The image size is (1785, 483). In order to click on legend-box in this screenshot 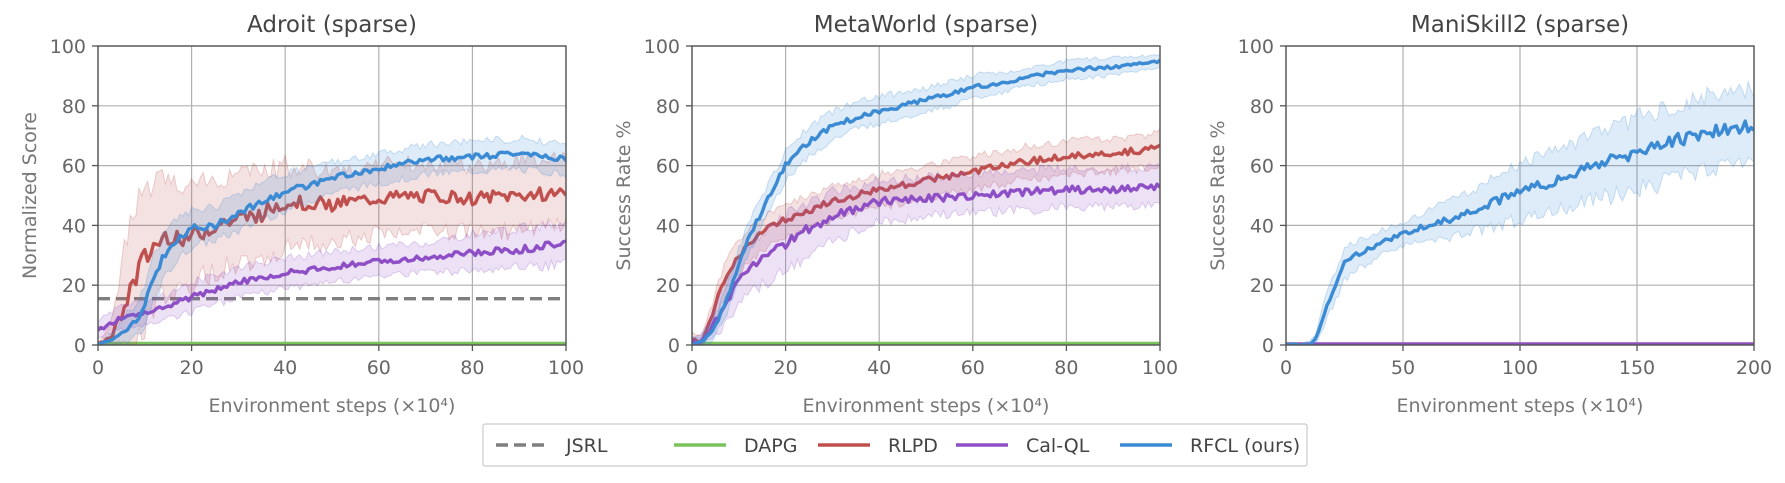, I will do `click(895, 445)`.